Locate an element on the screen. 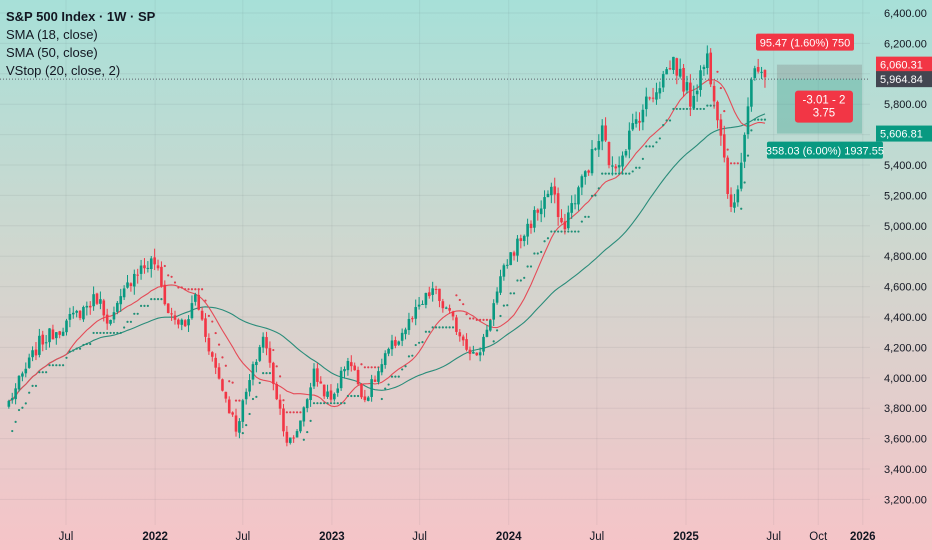 This screenshot has width=932, height=550. indicator-vstop-label: VStop (20, close, 2) is located at coordinates (63, 70).